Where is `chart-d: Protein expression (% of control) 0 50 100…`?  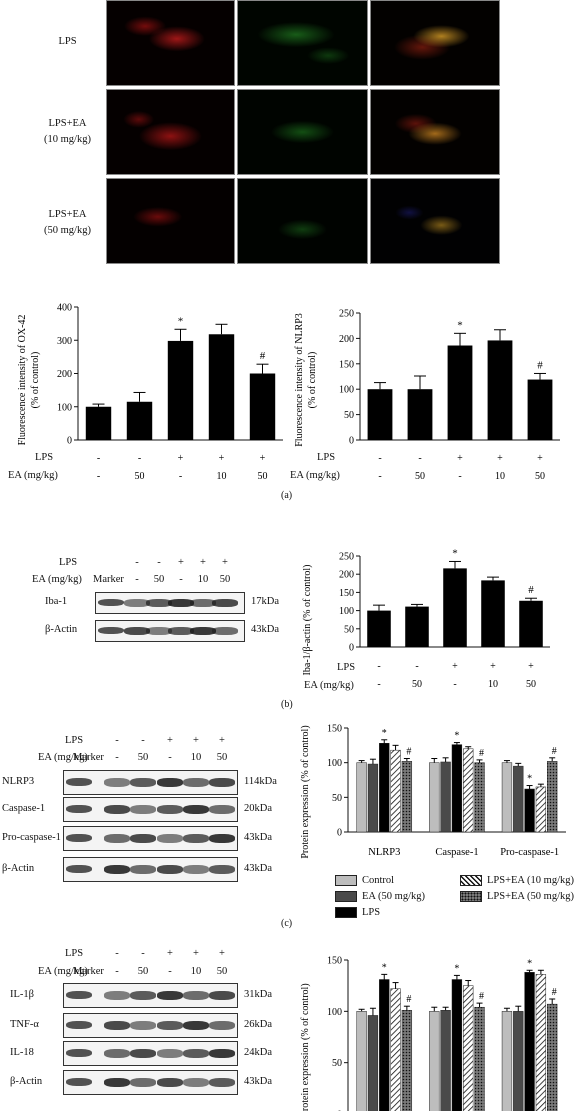 chart-d: Protein expression (% of control) 0 50 100… is located at coordinates (429, 1033).